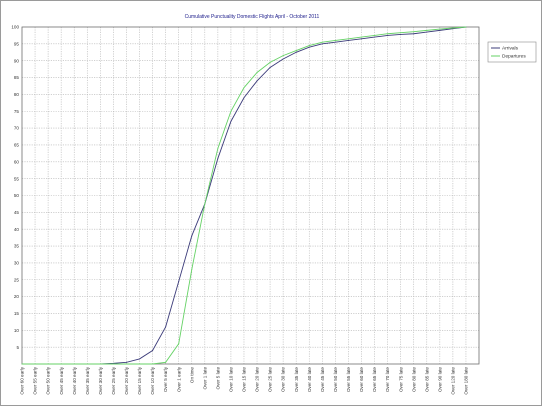  What do you see at coordinates (17, 43) in the screenshot?
I see `y-tick-label: 95` at bounding box center [17, 43].